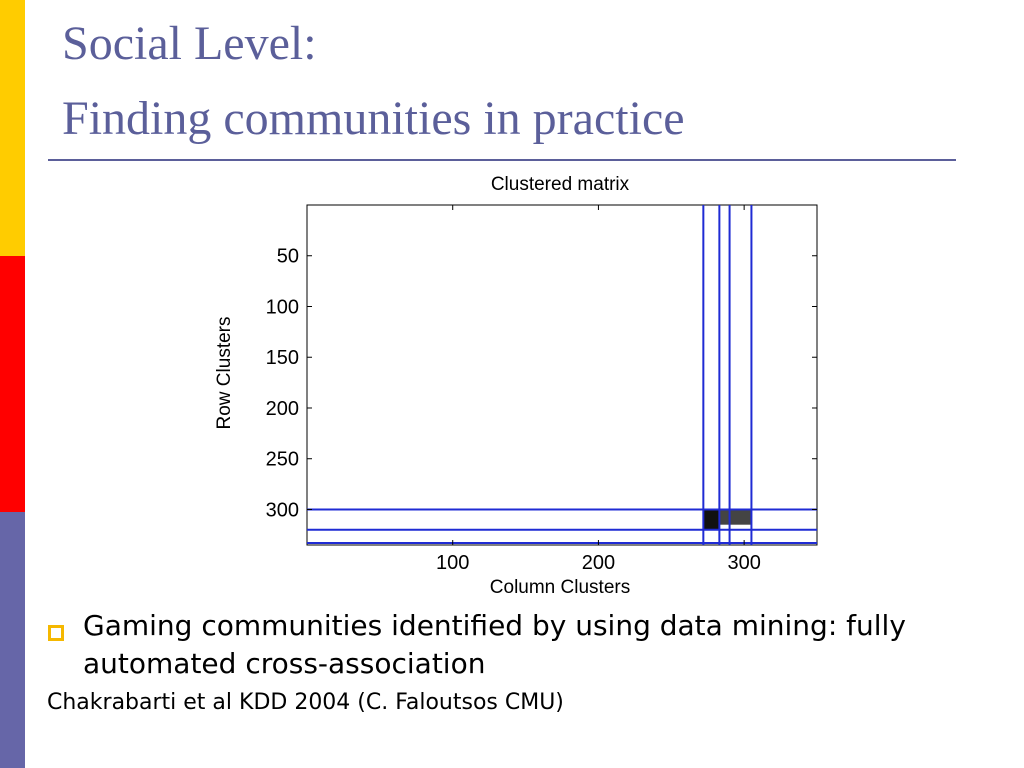 This screenshot has width=1024, height=768. I want to click on y-tick-label: 250, so click(282, 460).